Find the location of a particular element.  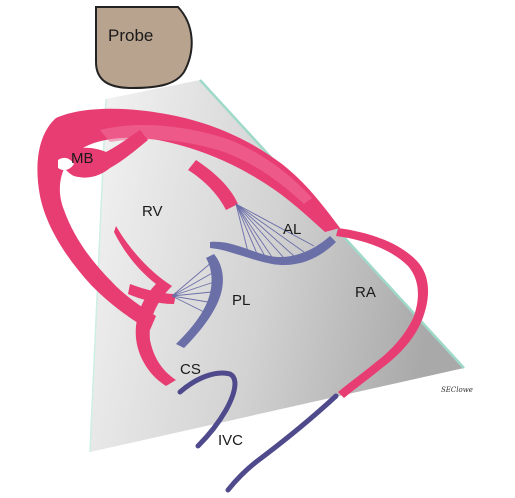

label-al: AL is located at coordinates (292, 229).